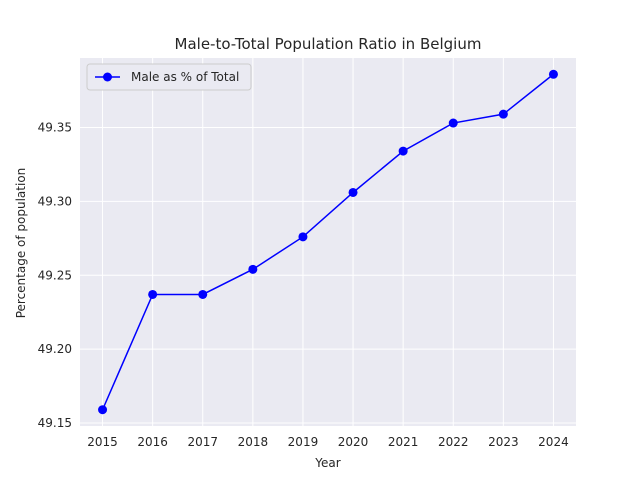 The width and height of the screenshot is (640, 484). What do you see at coordinates (102, 442) in the screenshot?
I see `x-tick-label: 2015` at bounding box center [102, 442].